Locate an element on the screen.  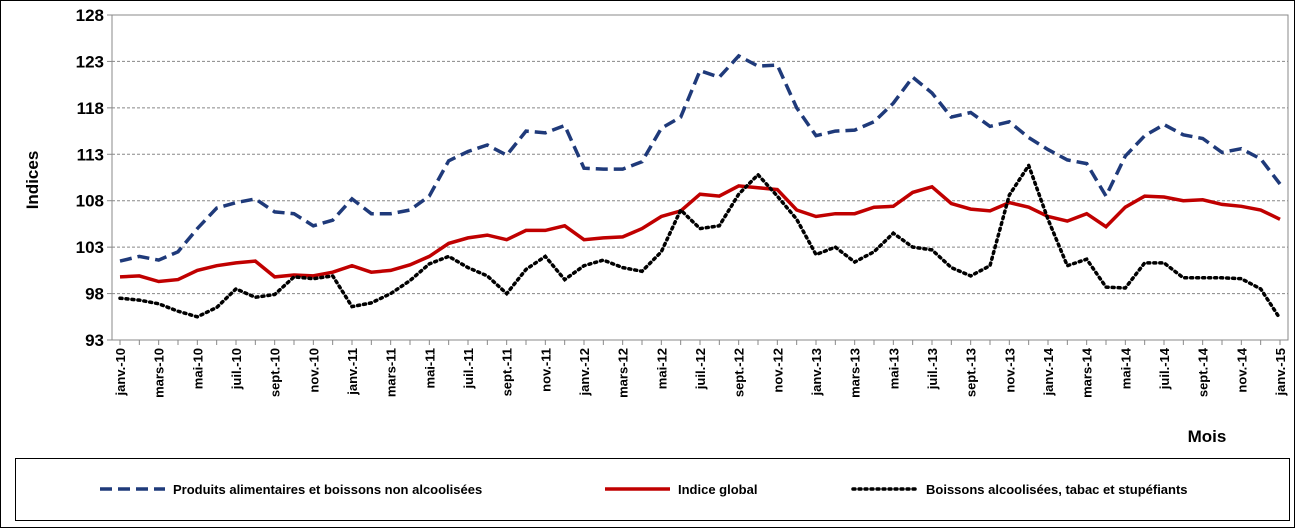
y-tick-label: 118 is located at coordinates (90, 108).